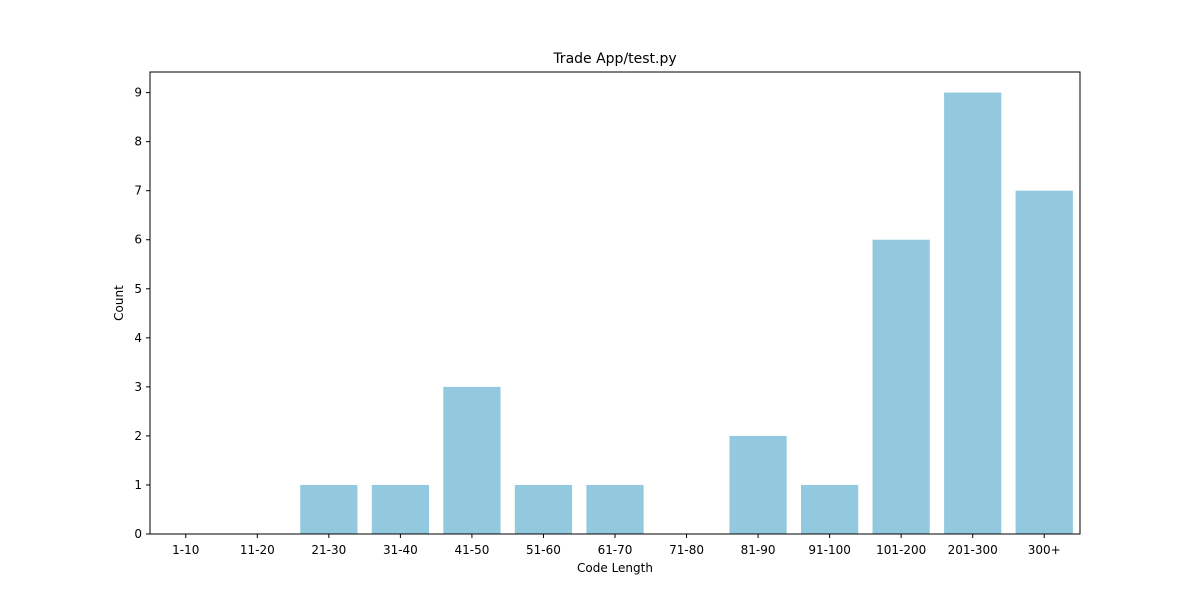 The width and height of the screenshot is (1200, 600). What do you see at coordinates (142, 313) in the screenshot?
I see `y-axis: 0 1 2 3 4 5 6 7 8 9` at bounding box center [142, 313].